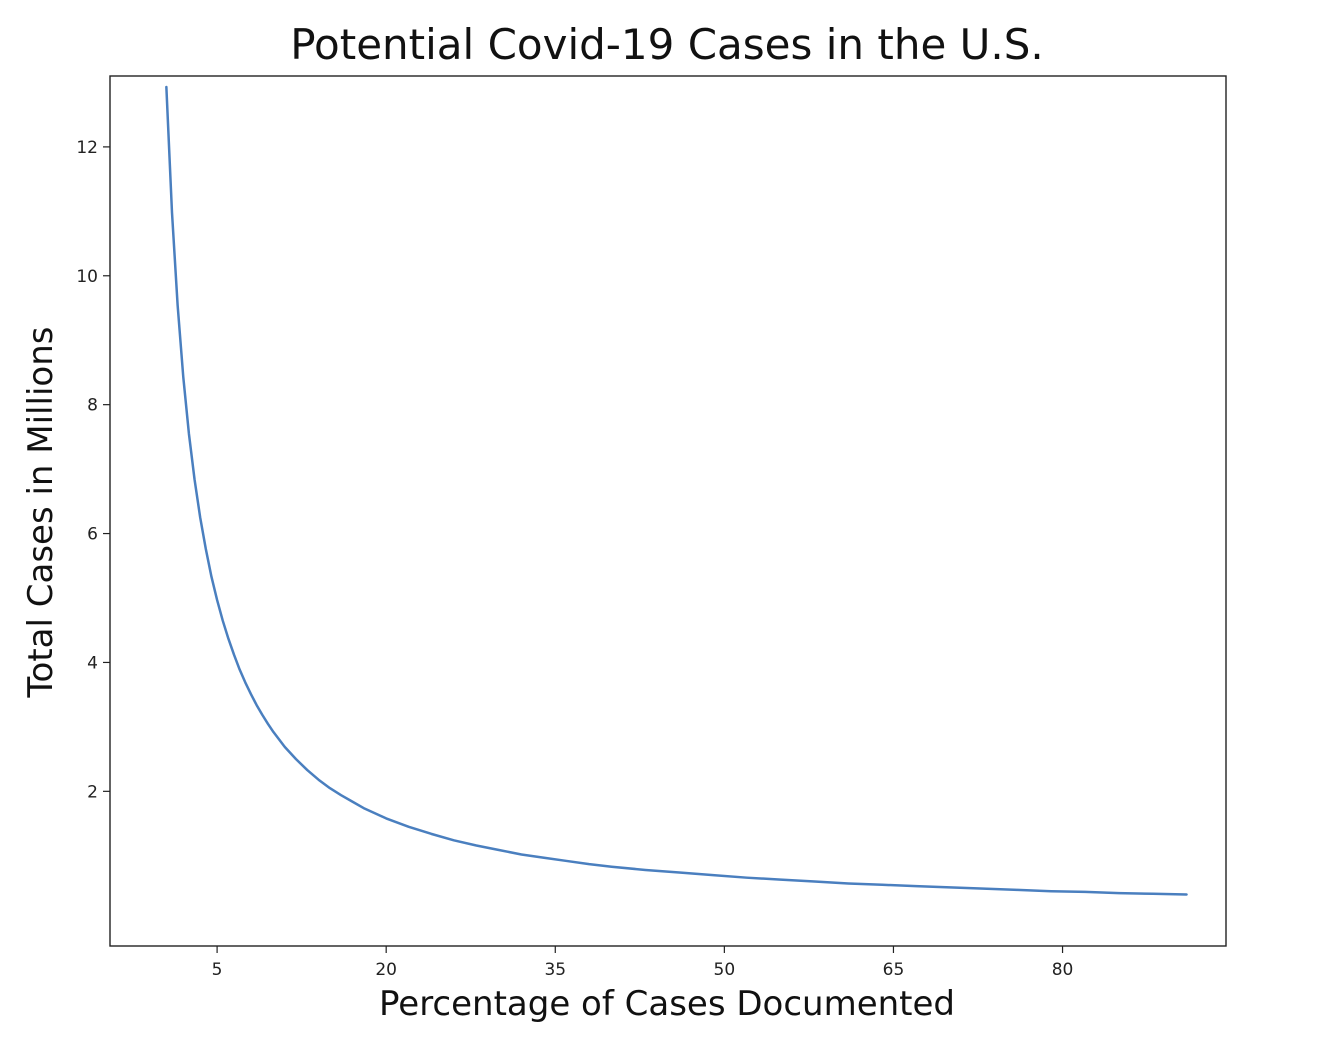 Image resolution: width=1340 pixels, height=1048 pixels. What do you see at coordinates (87, 277) in the screenshot?
I see `y-tick-label: 10` at bounding box center [87, 277].